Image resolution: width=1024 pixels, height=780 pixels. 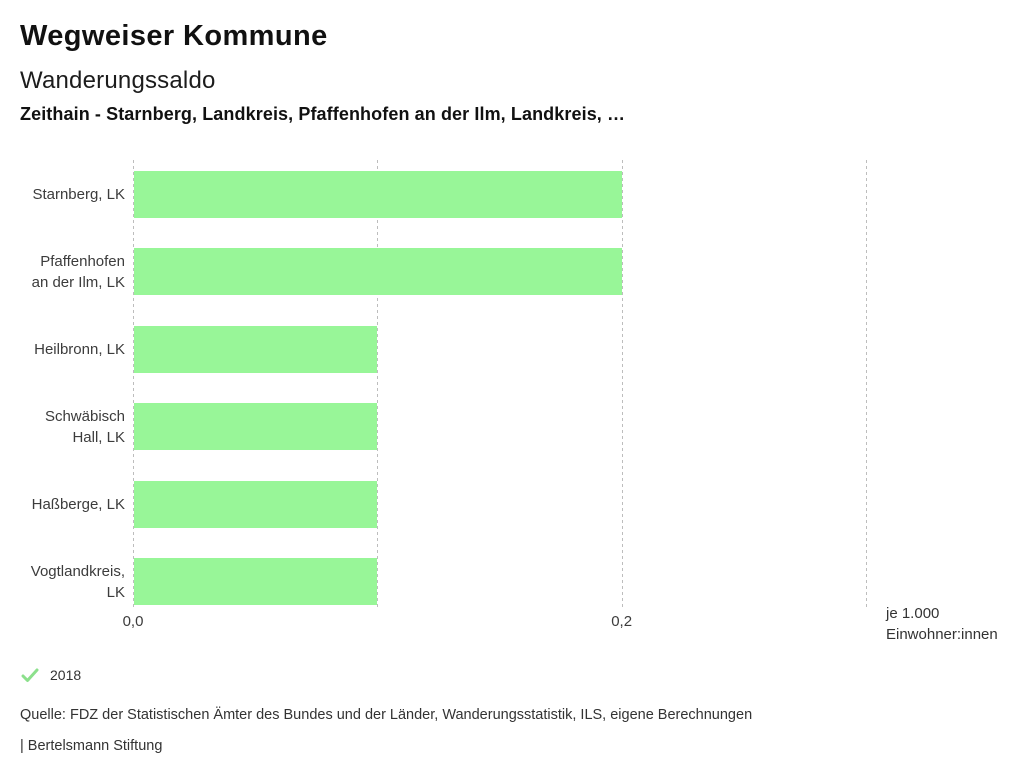 What do you see at coordinates (622, 621) in the screenshot?
I see `x-tick-label: 0,2` at bounding box center [622, 621].